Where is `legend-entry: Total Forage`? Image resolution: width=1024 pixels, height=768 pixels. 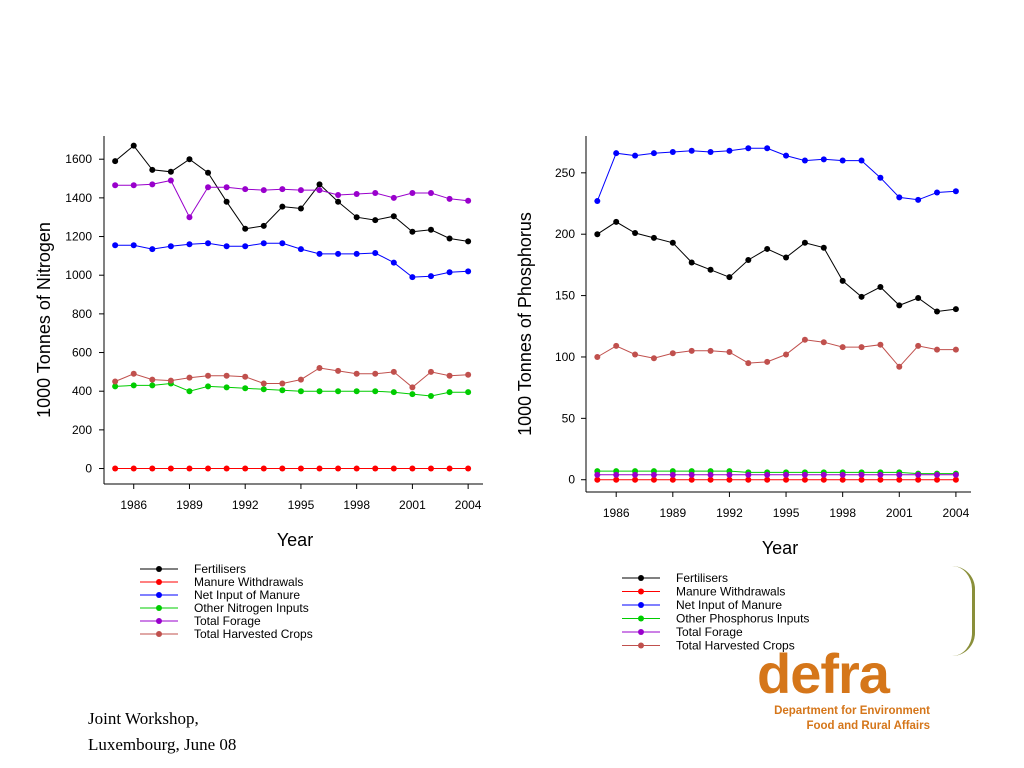
legend-entry: Total Forage is located at coordinates (200, 621).